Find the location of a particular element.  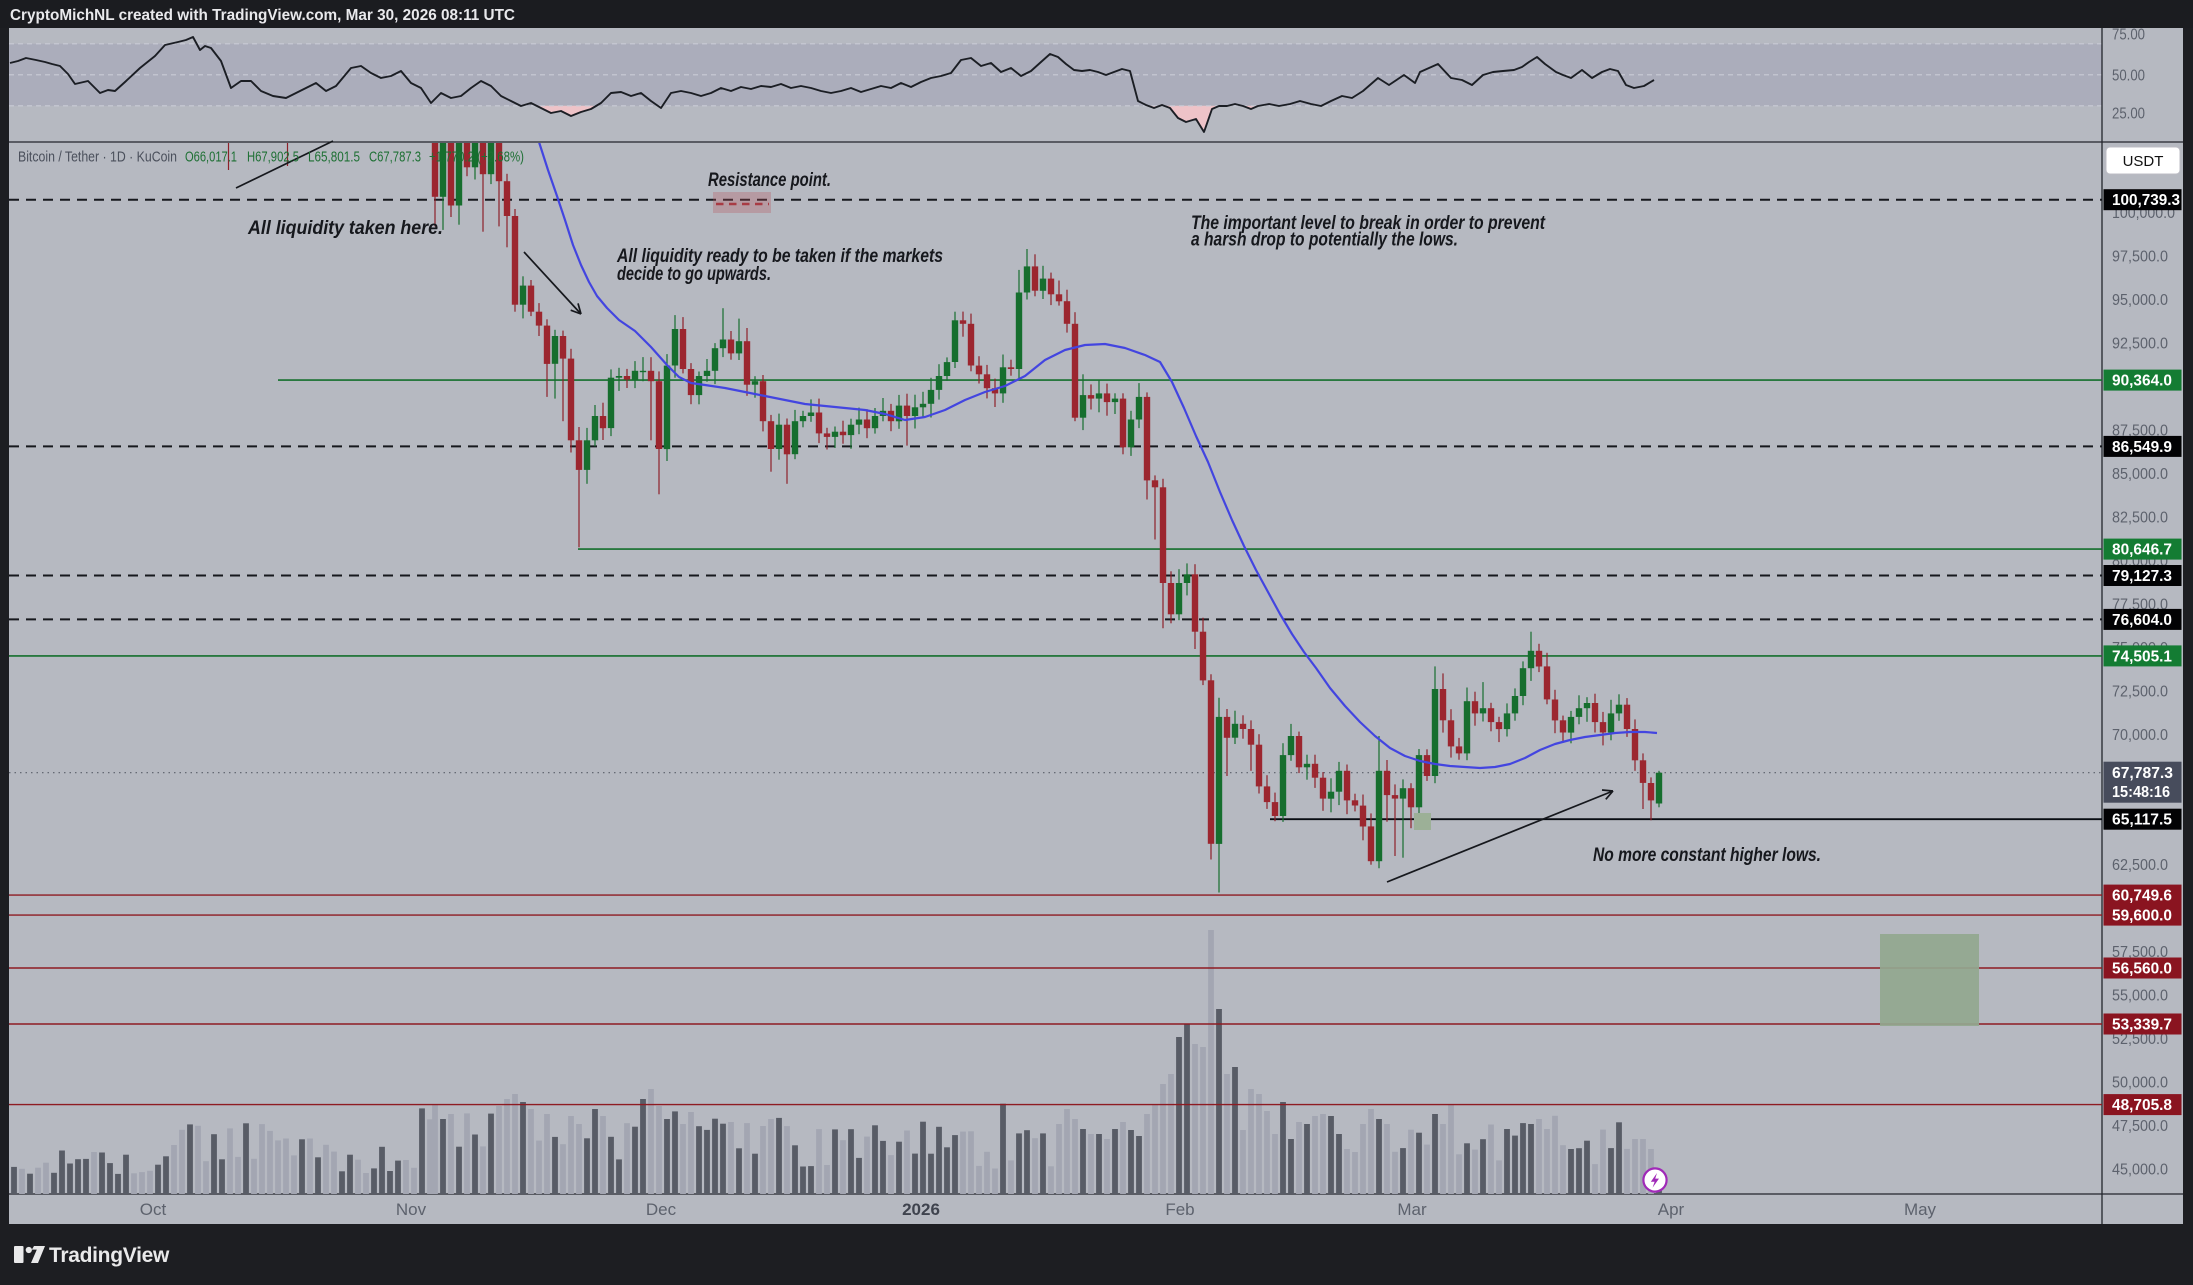

svg-text: 47,500.0 is located at coordinates (2140, 1126).